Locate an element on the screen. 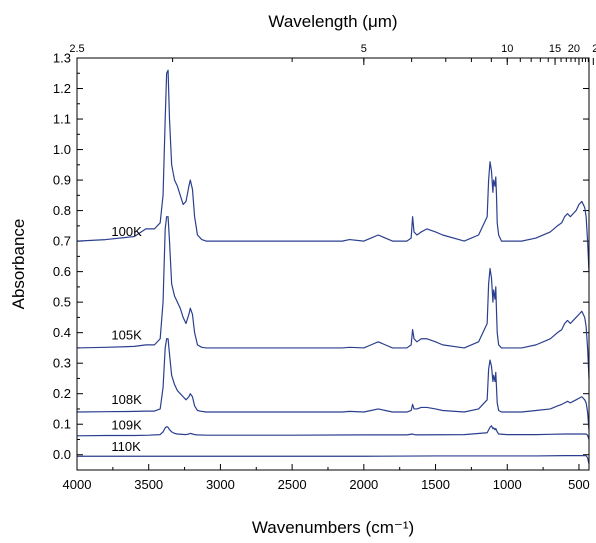 Image resolution: width=596 pixels, height=543 pixels. x-axis: 4000 3500 3000 2500 2000 1500 1000 500 is located at coordinates (326, 478).